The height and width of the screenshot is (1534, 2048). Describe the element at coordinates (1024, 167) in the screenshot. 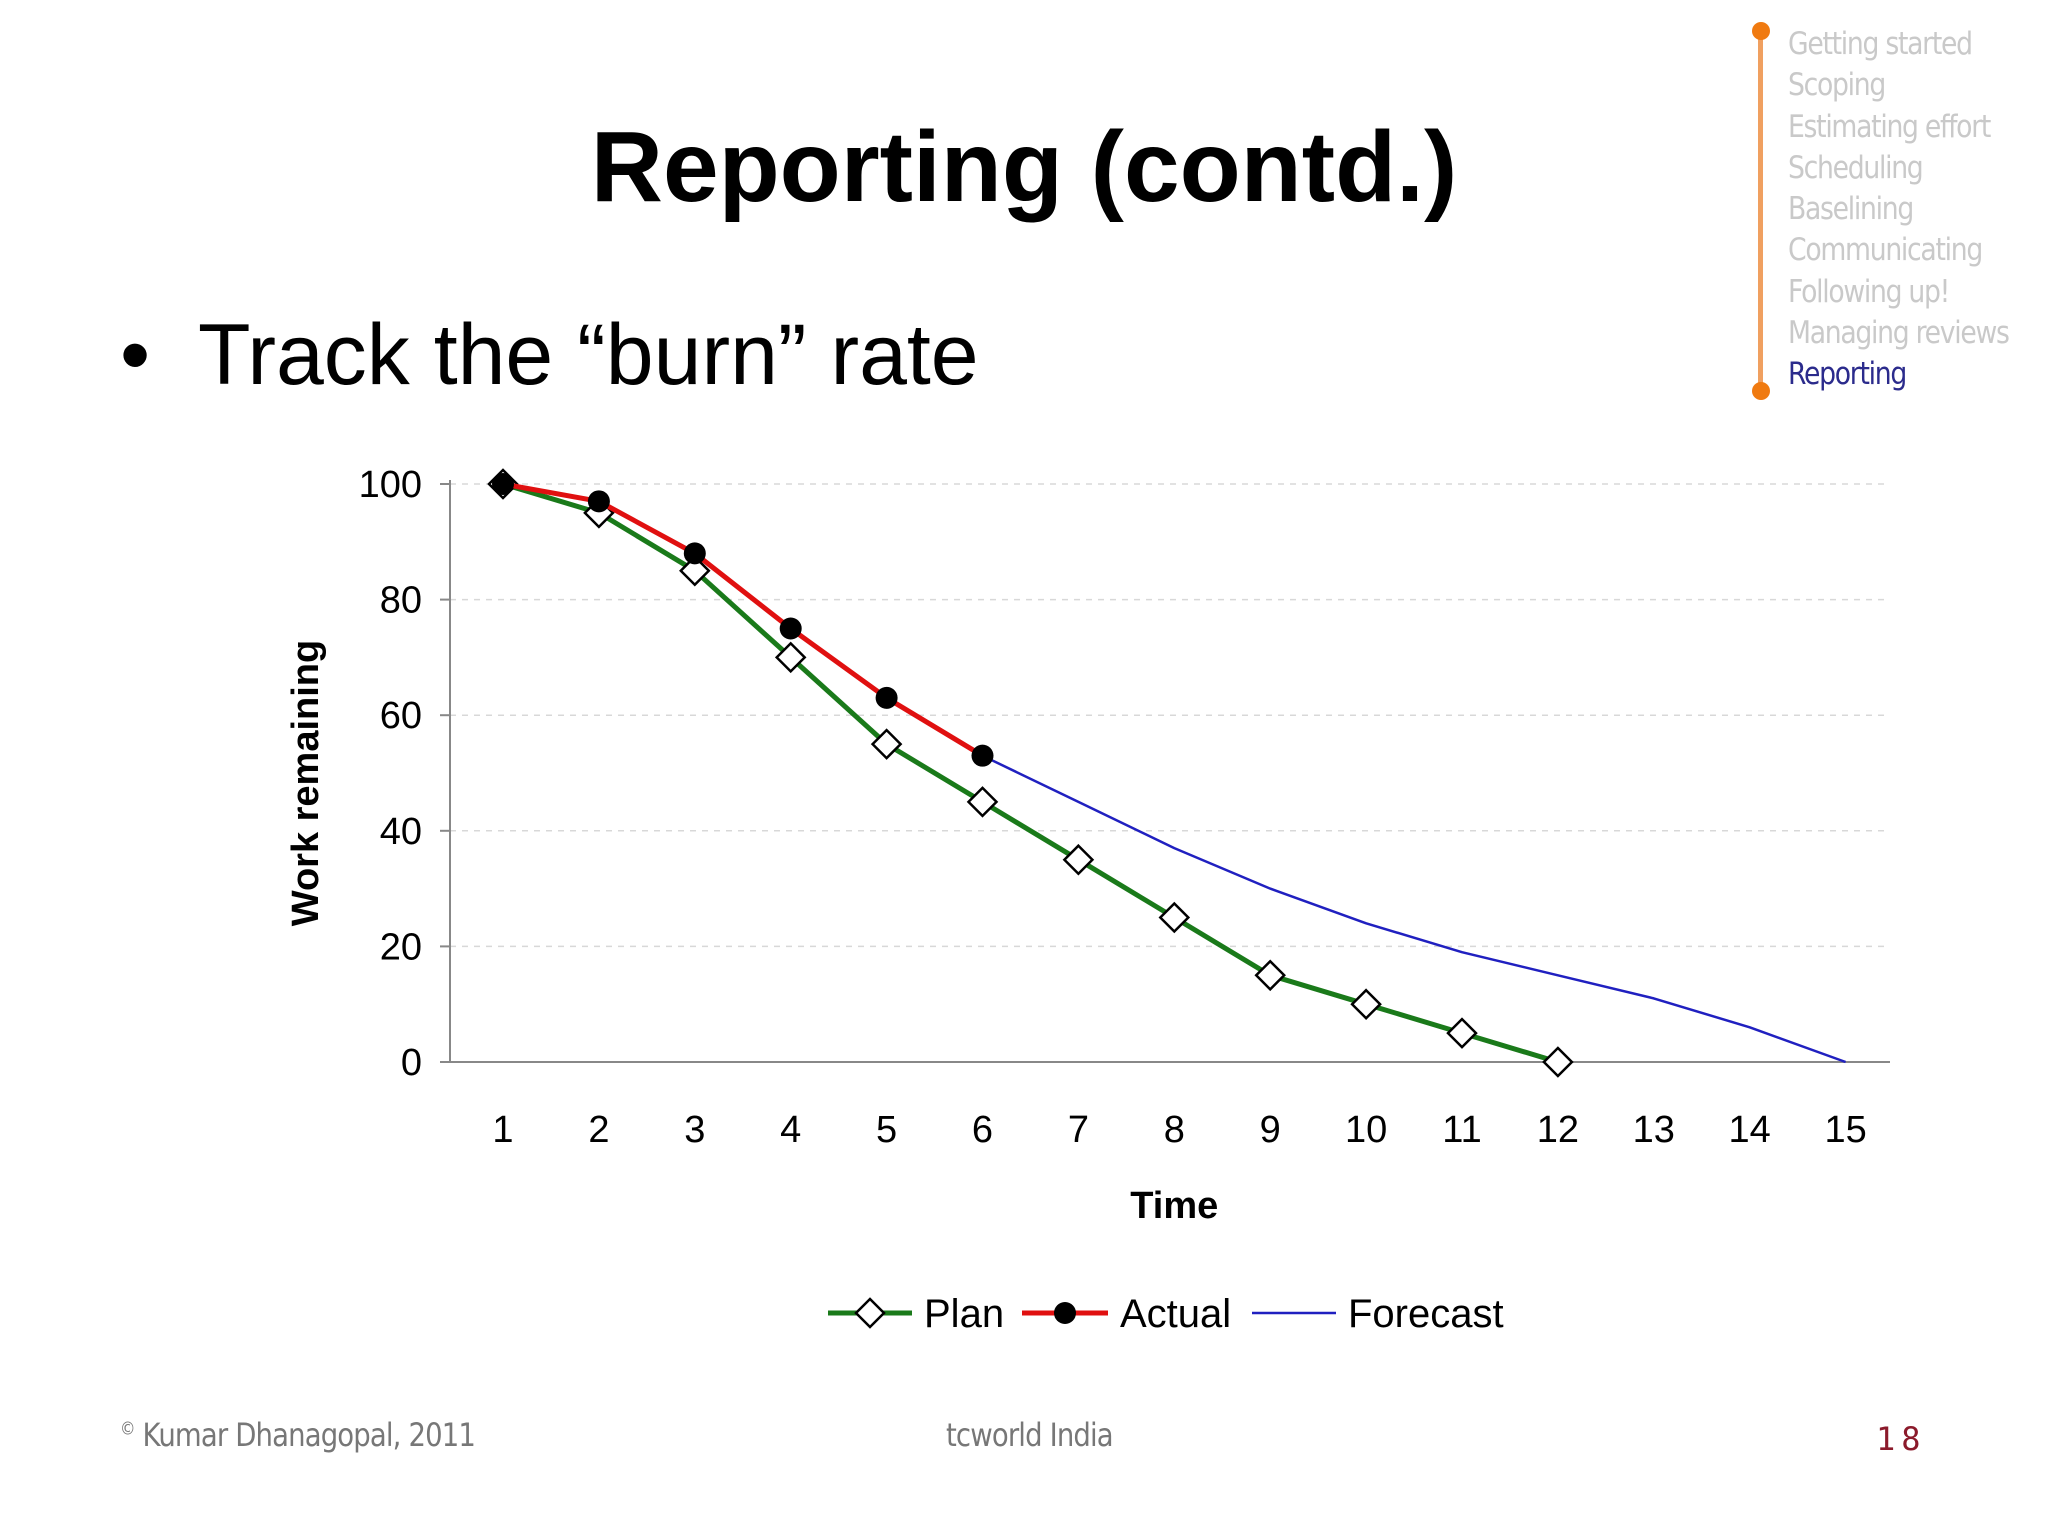

I see `slide-title: Reporting (contd.)` at that location.